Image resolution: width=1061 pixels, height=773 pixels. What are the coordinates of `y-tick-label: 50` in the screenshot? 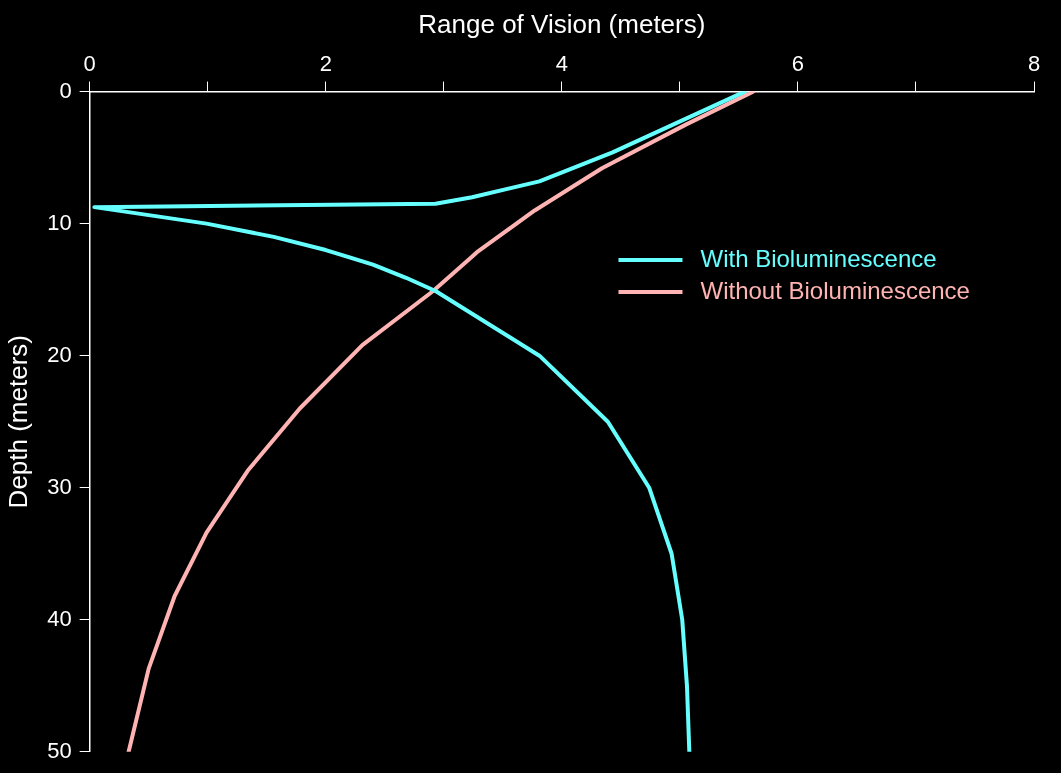 It's located at (59, 750).